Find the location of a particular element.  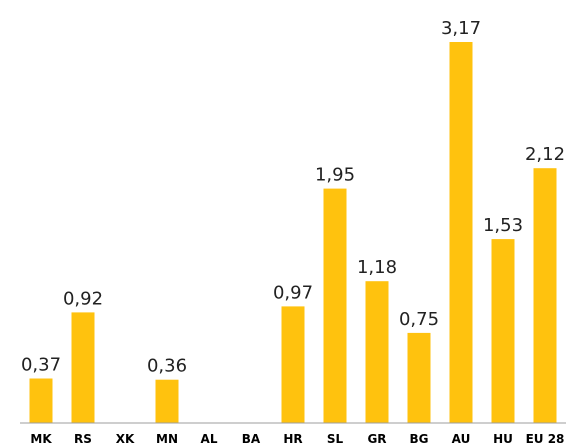

data-label-mk: 0,37 is located at coordinates (41, 365).